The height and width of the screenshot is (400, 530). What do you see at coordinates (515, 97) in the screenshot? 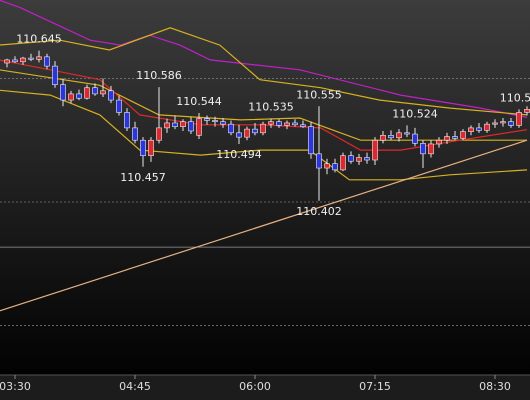
I see `price-label: 110.55` at bounding box center [515, 97].